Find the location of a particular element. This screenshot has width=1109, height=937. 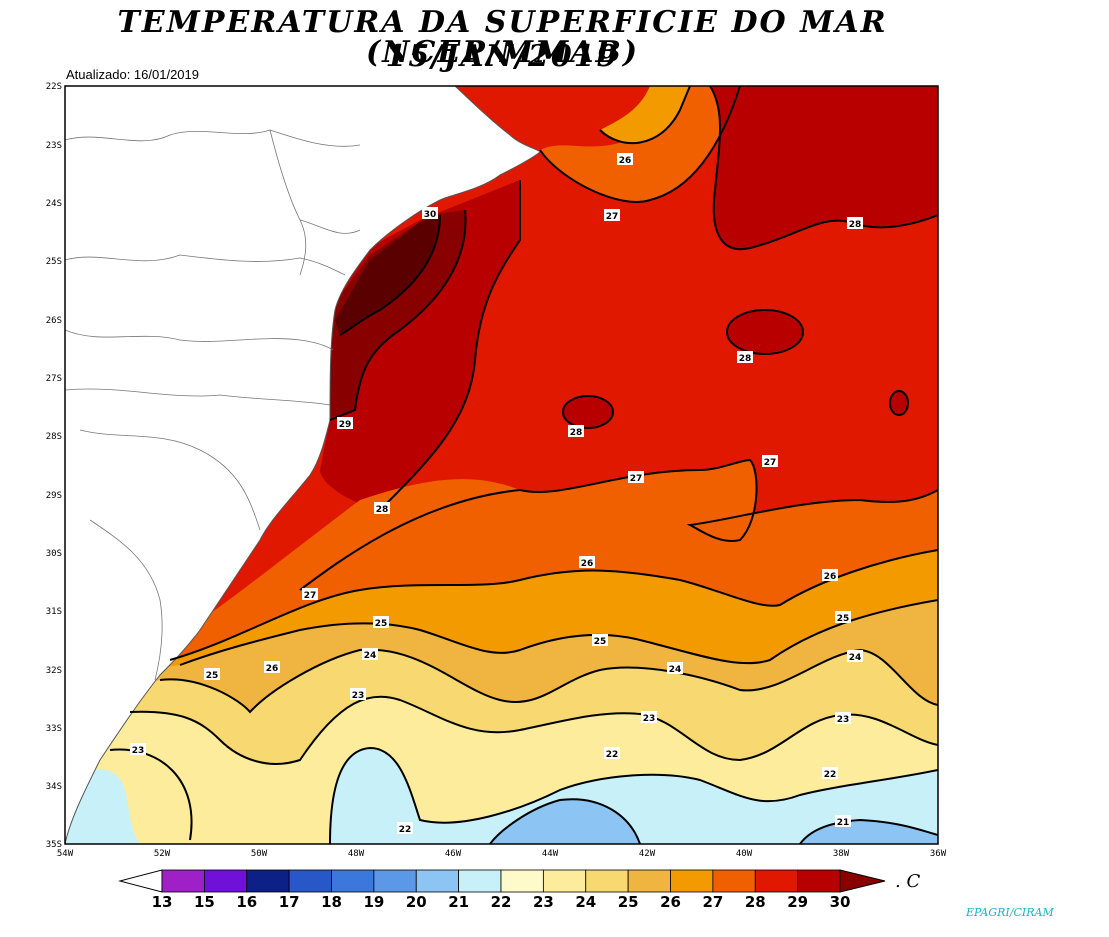

lon-label: 44W is located at coordinates (550, 854).